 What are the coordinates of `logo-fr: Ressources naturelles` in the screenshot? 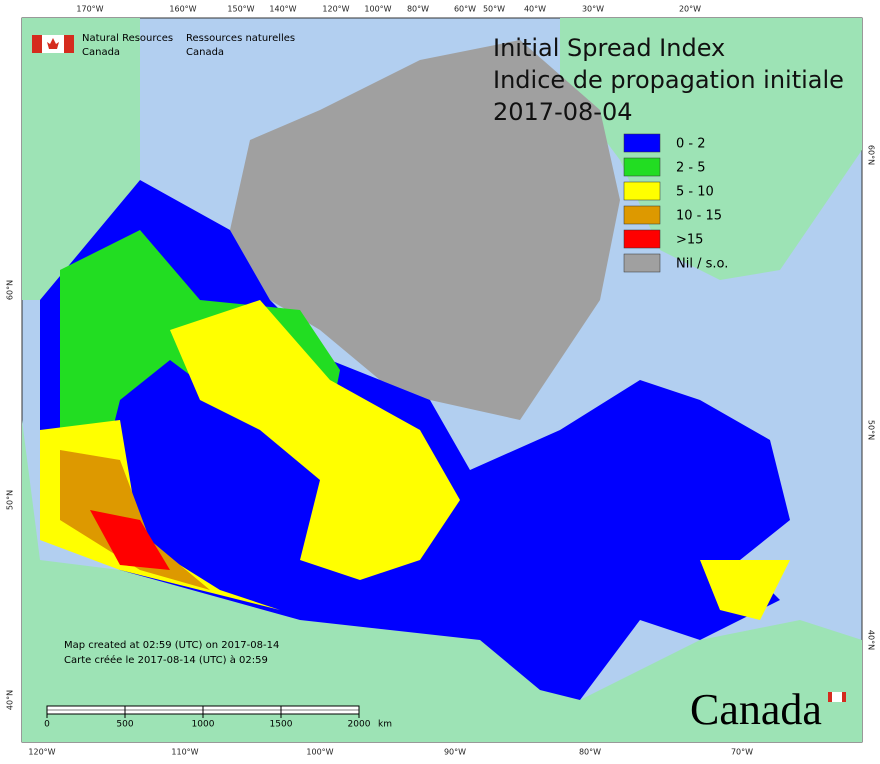 It's located at (240, 38).